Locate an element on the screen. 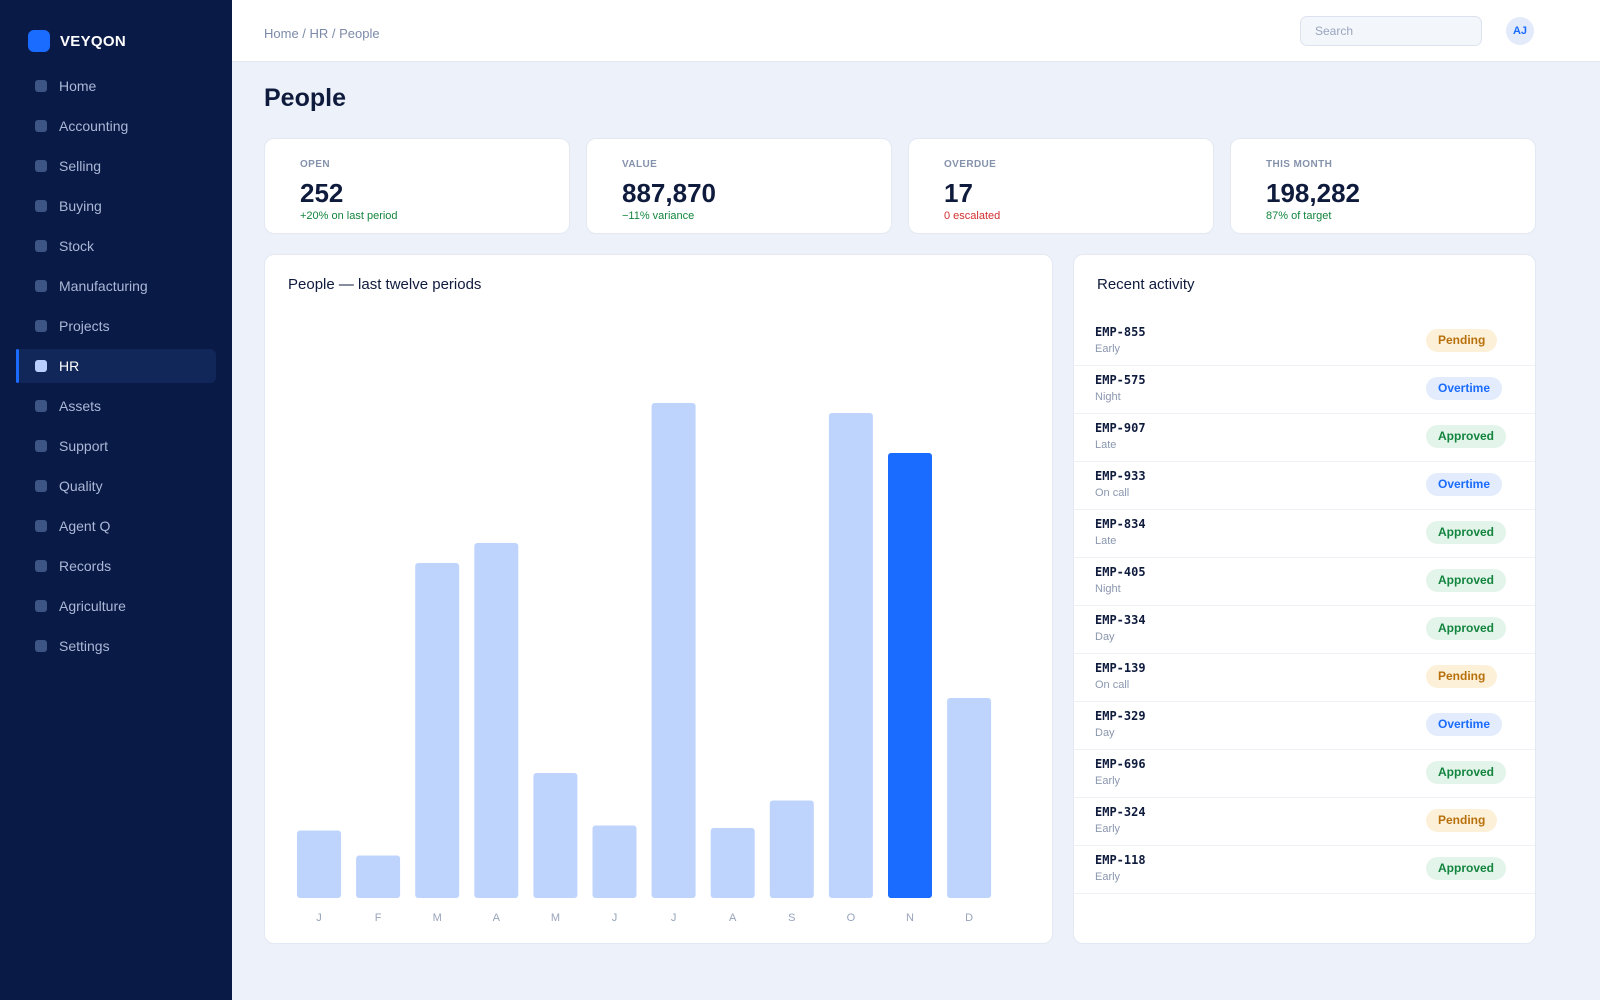  sidebar-item-stock: Stock is located at coordinates (116, 246).